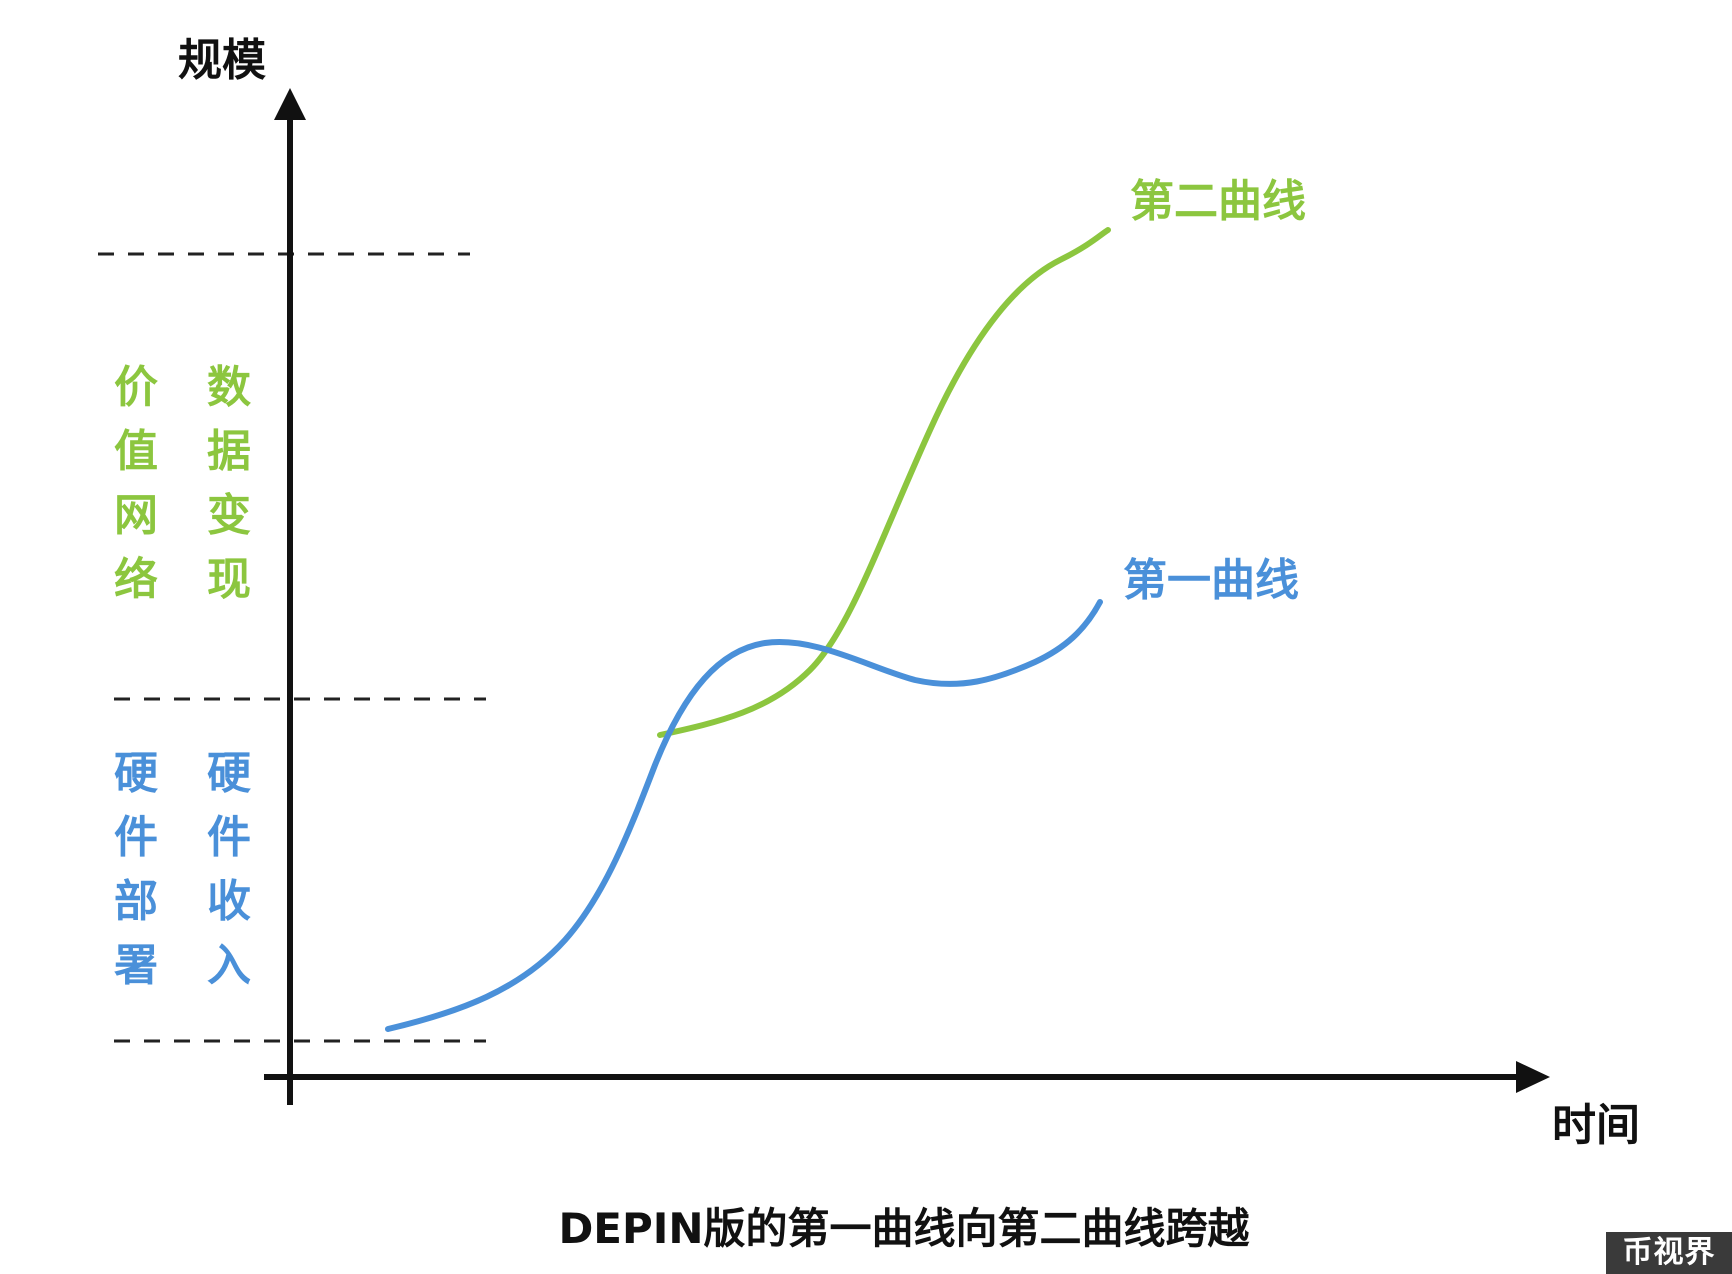  I want to click on lower-stage-column-2: 硬 件 收 入, so click(229, 869).